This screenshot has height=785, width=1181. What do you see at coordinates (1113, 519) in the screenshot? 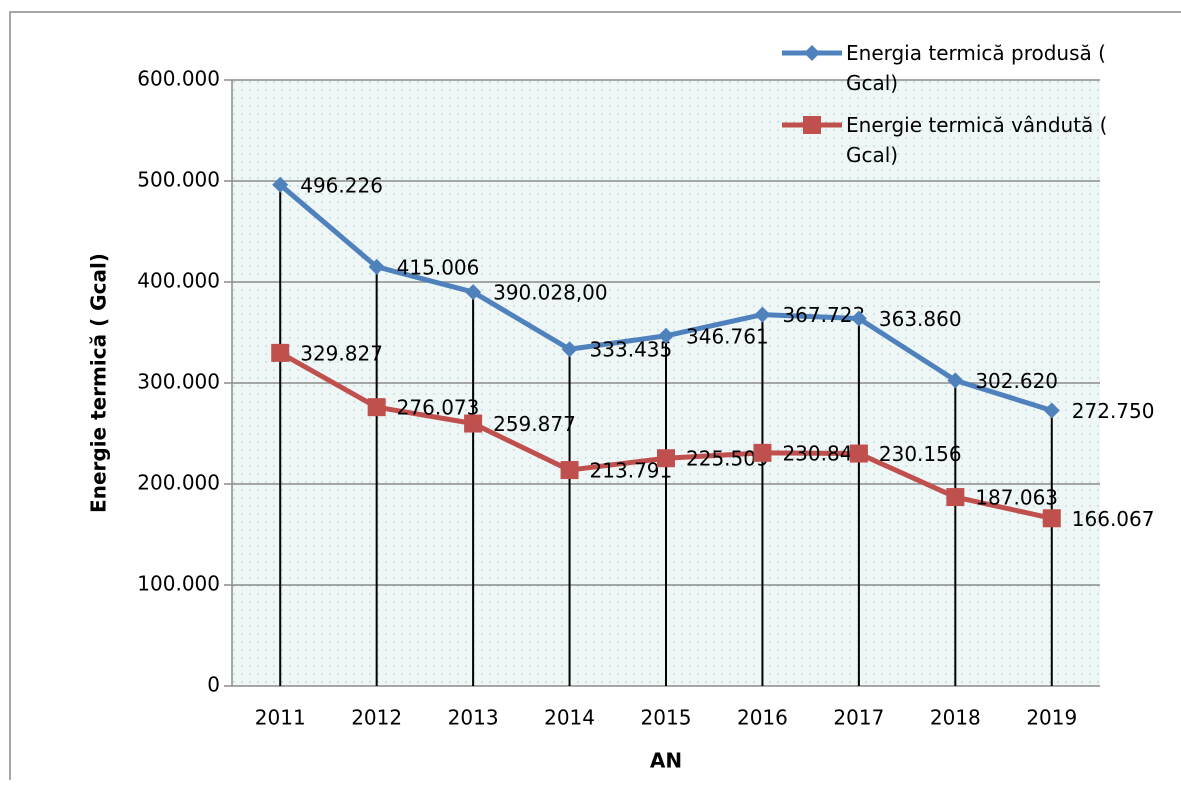
I see `data-label: 166.067` at bounding box center [1113, 519].